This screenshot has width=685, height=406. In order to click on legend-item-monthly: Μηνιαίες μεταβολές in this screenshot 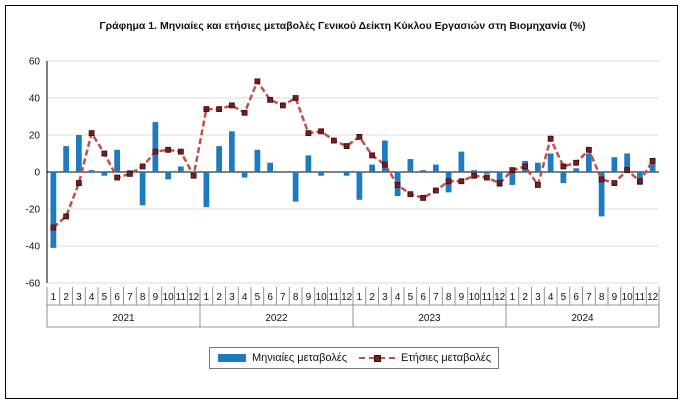, I will do `click(278, 358)`.